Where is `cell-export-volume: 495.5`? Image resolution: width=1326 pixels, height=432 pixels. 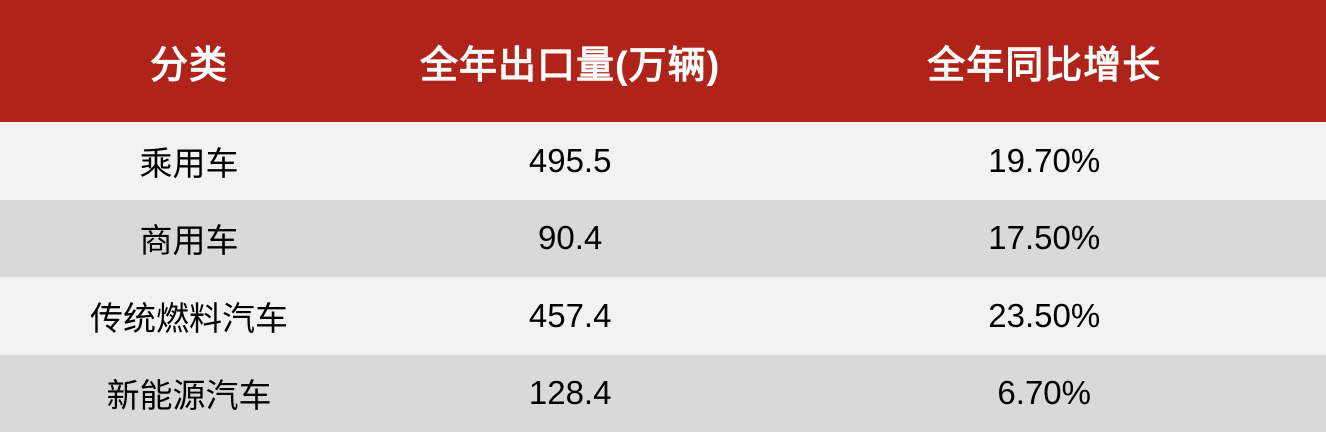
cell-export-volume: 495.5 is located at coordinates (570, 160).